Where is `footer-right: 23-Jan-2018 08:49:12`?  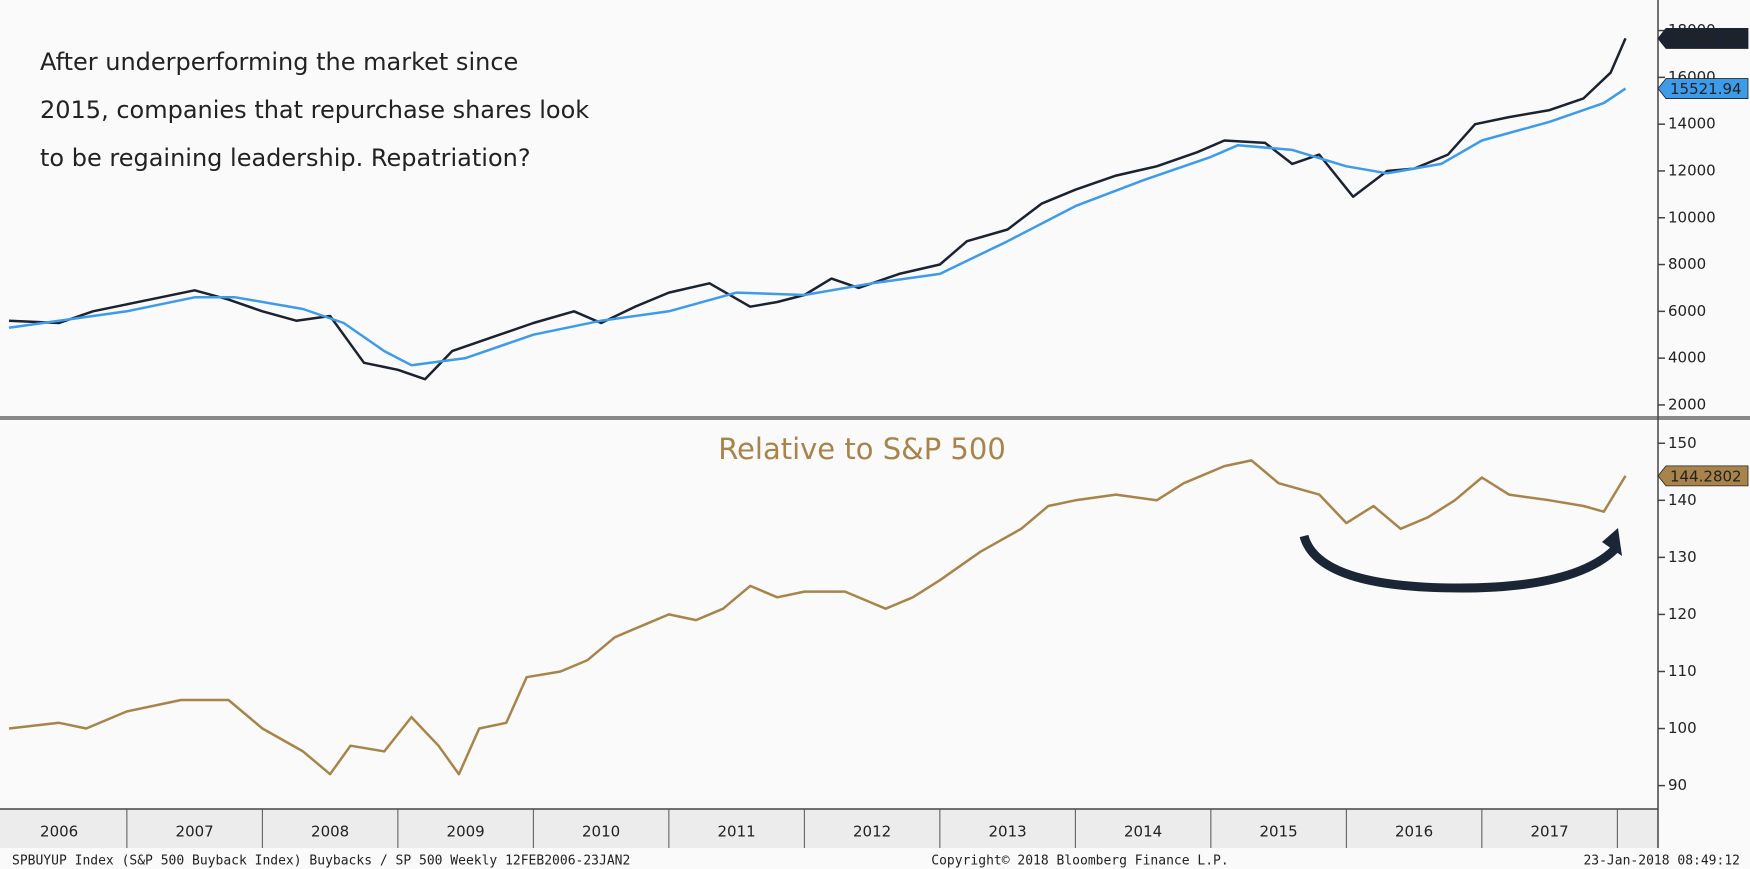 footer-right: 23-Jan-2018 08:49:12 is located at coordinates (1661, 861).